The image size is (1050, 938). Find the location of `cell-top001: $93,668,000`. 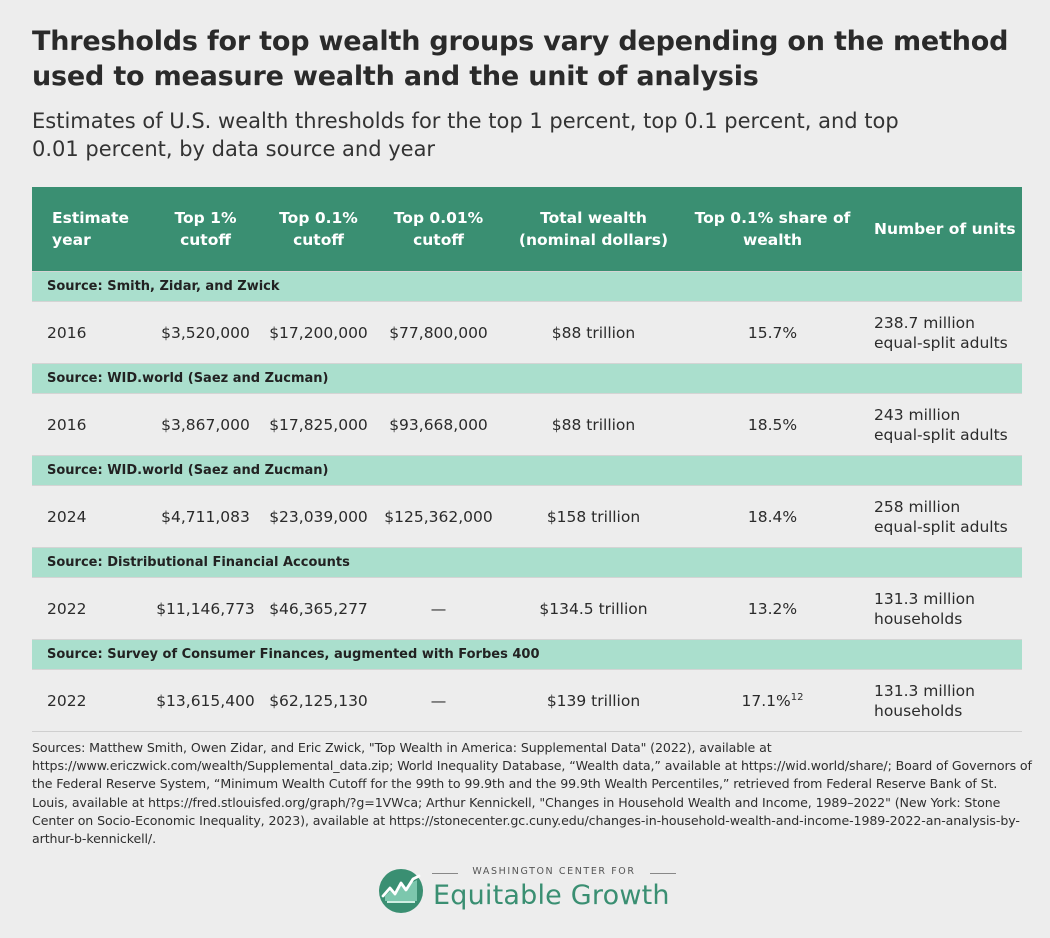

cell-top001: $93,668,000 is located at coordinates (438, 424).